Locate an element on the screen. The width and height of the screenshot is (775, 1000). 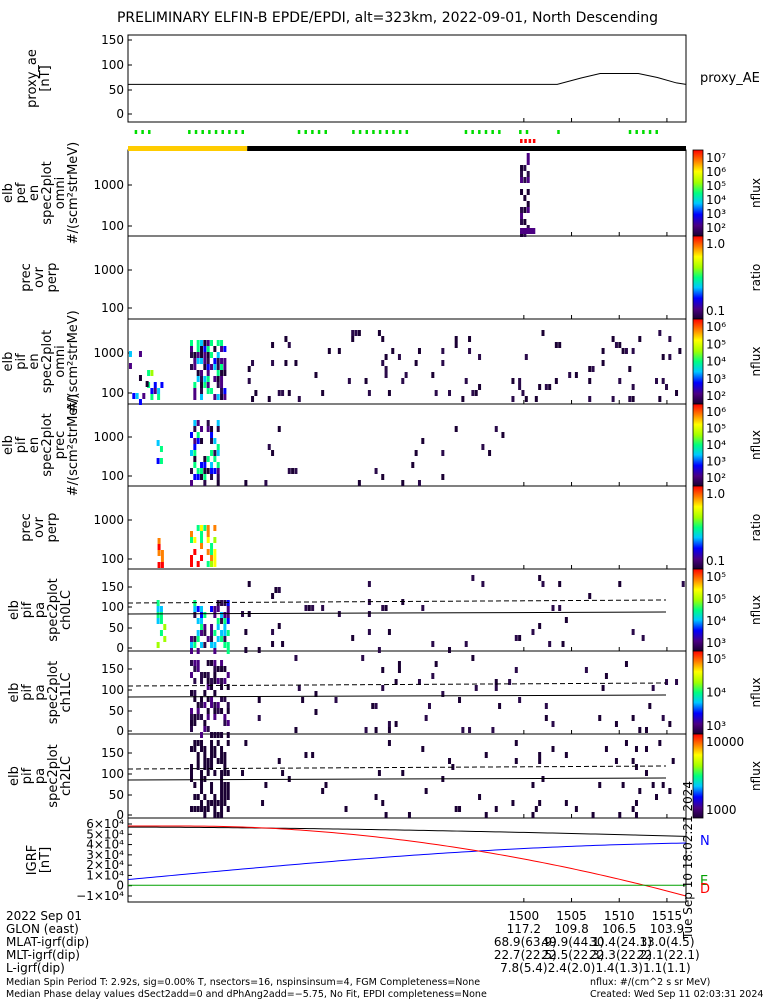
colorbar-label: ratio is located at coordinates (756, 278).